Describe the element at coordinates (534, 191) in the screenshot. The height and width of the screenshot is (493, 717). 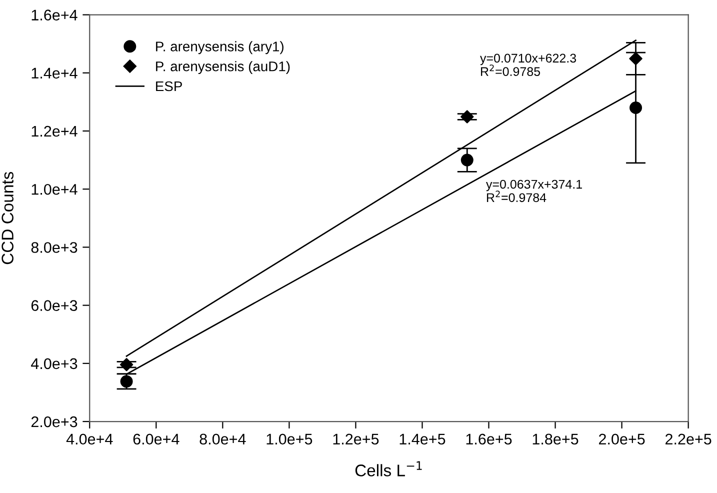
I see `annotation: y=0.0637x+374.1 R$^{2}$=0.9784` at that location.